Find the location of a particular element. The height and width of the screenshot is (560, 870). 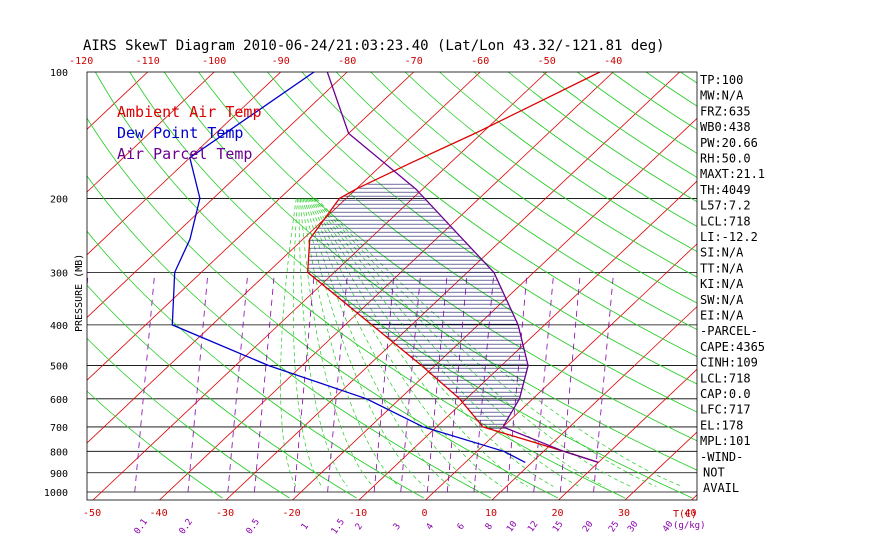

index-entry: KI:N/A is located at coordinates (722, 284).